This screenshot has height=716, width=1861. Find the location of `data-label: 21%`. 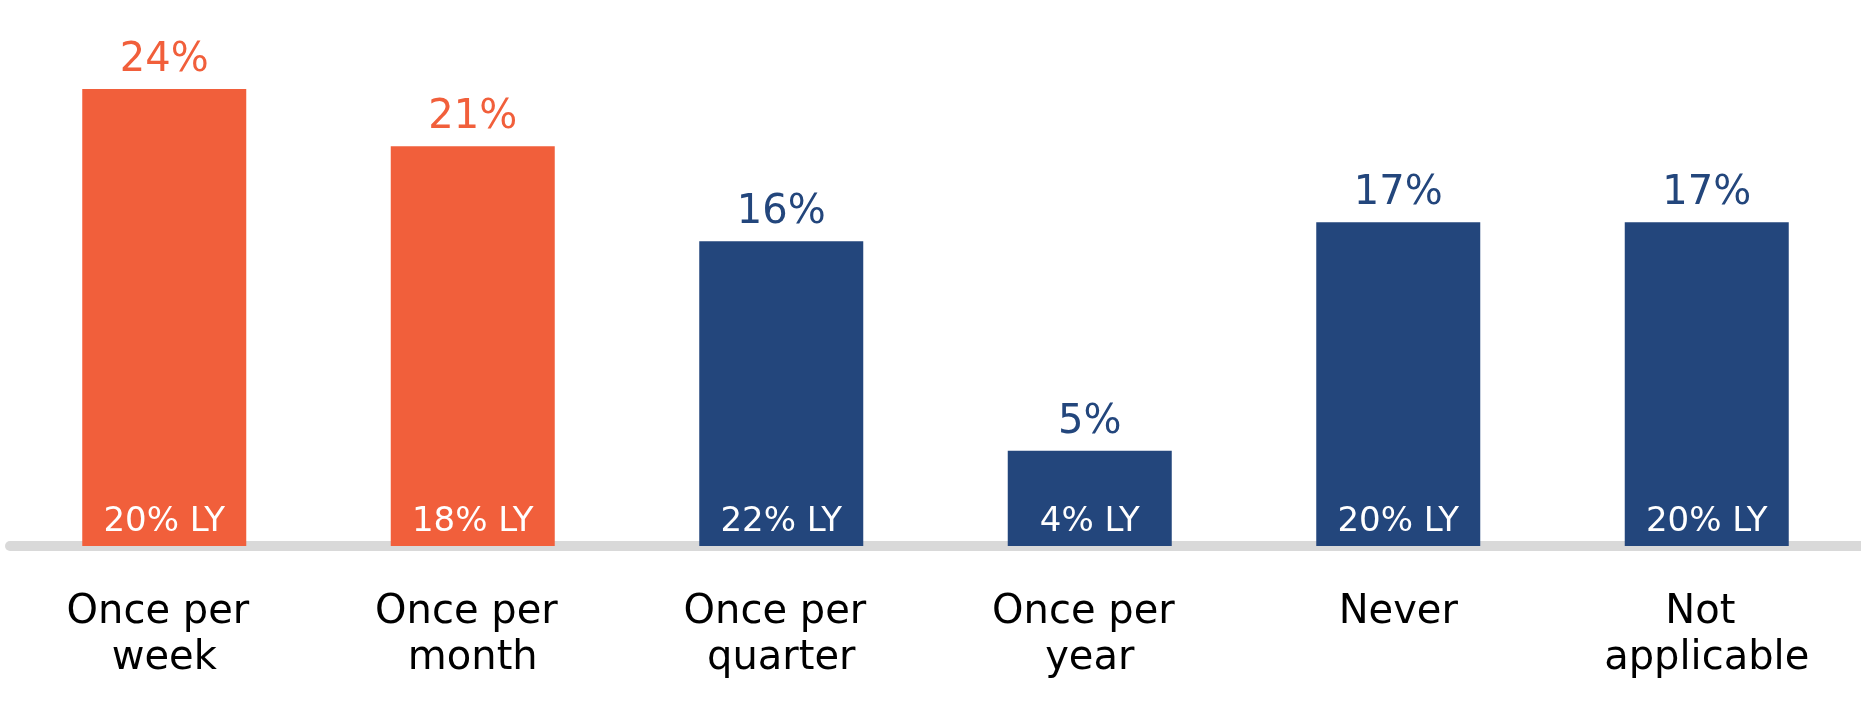

data-label: 21% is located at coordinates (473, 114).